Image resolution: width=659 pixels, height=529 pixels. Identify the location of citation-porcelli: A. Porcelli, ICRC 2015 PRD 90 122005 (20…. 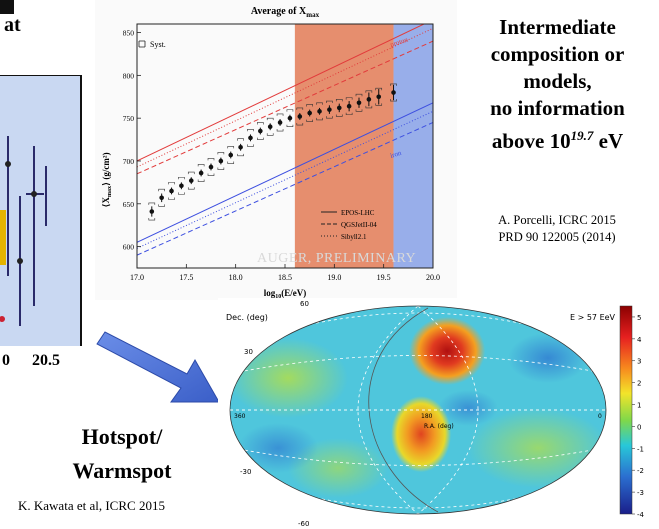
(555, 229).